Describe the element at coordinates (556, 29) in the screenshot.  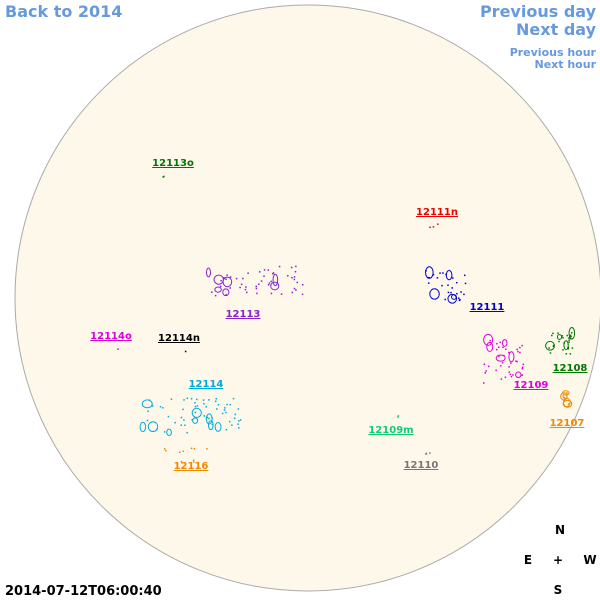
I see `next-day-link: Next day` at that location.